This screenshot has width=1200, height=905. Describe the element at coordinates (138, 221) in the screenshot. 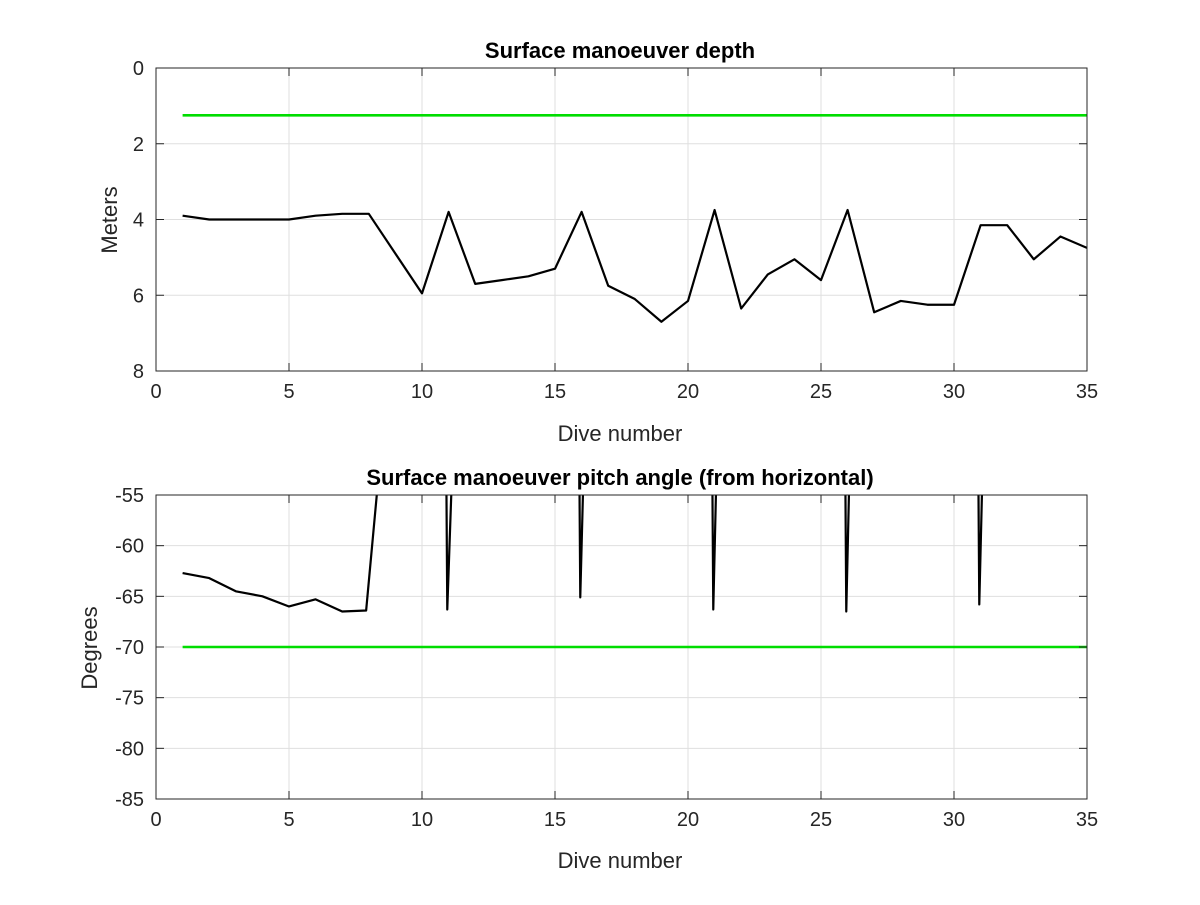

I see `depth-plot-ytick-label: 4` at that location.